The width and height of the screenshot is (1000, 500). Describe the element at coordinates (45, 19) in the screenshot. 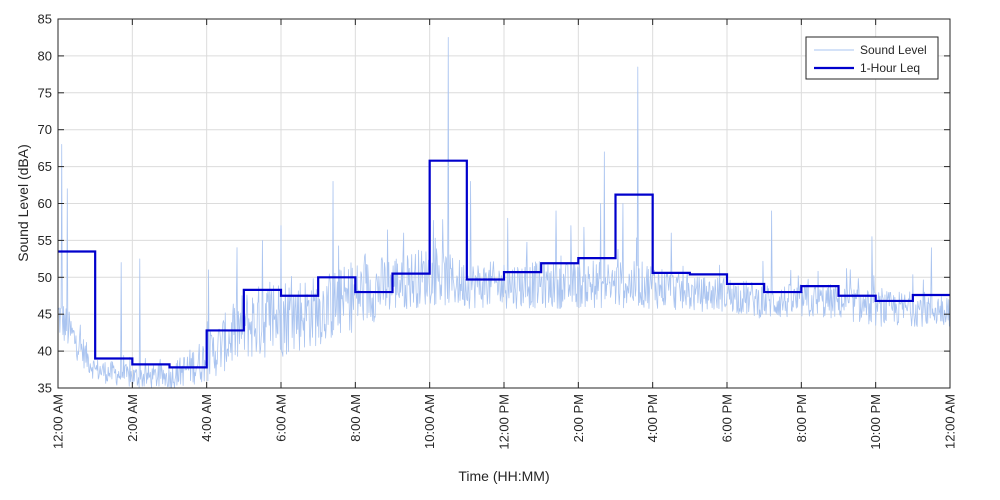

I see `y-tick-label-10: 85` at that location.